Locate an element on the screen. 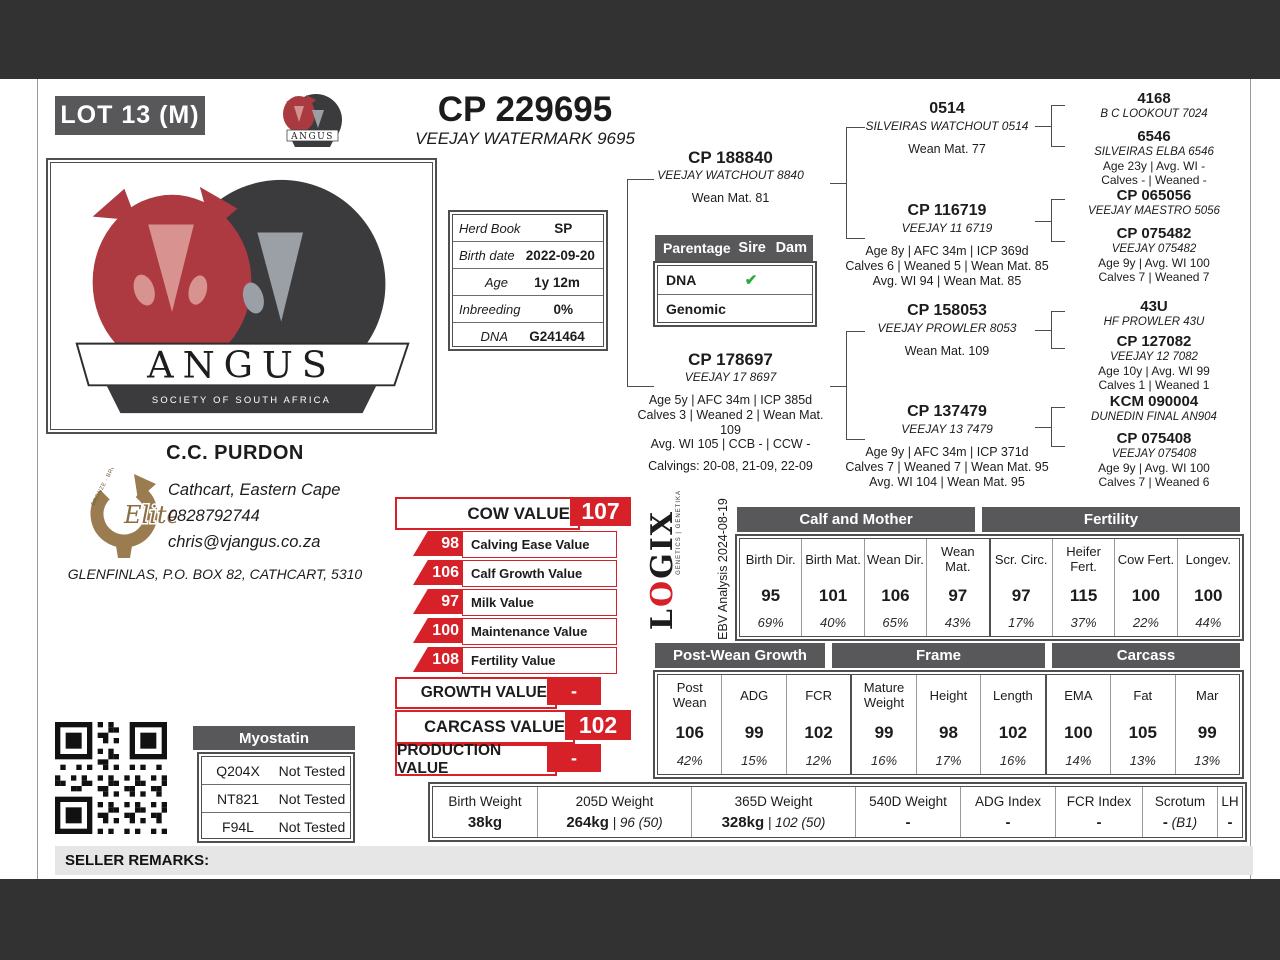  pedigree-stat: Wean Mat. 109 is located at coordinates (947, 351).